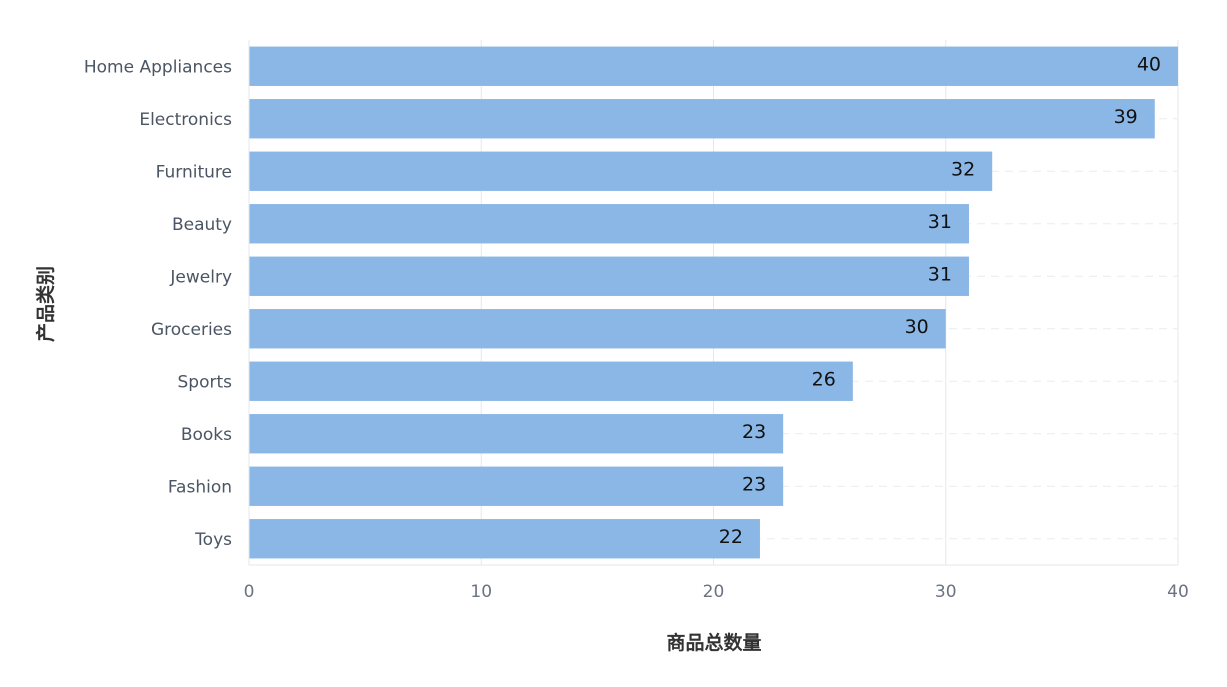  What do you see at coordinates (205, 382) in the screenshot?
I see `y-tick-label: Sports` at bounding box center [205, 382].